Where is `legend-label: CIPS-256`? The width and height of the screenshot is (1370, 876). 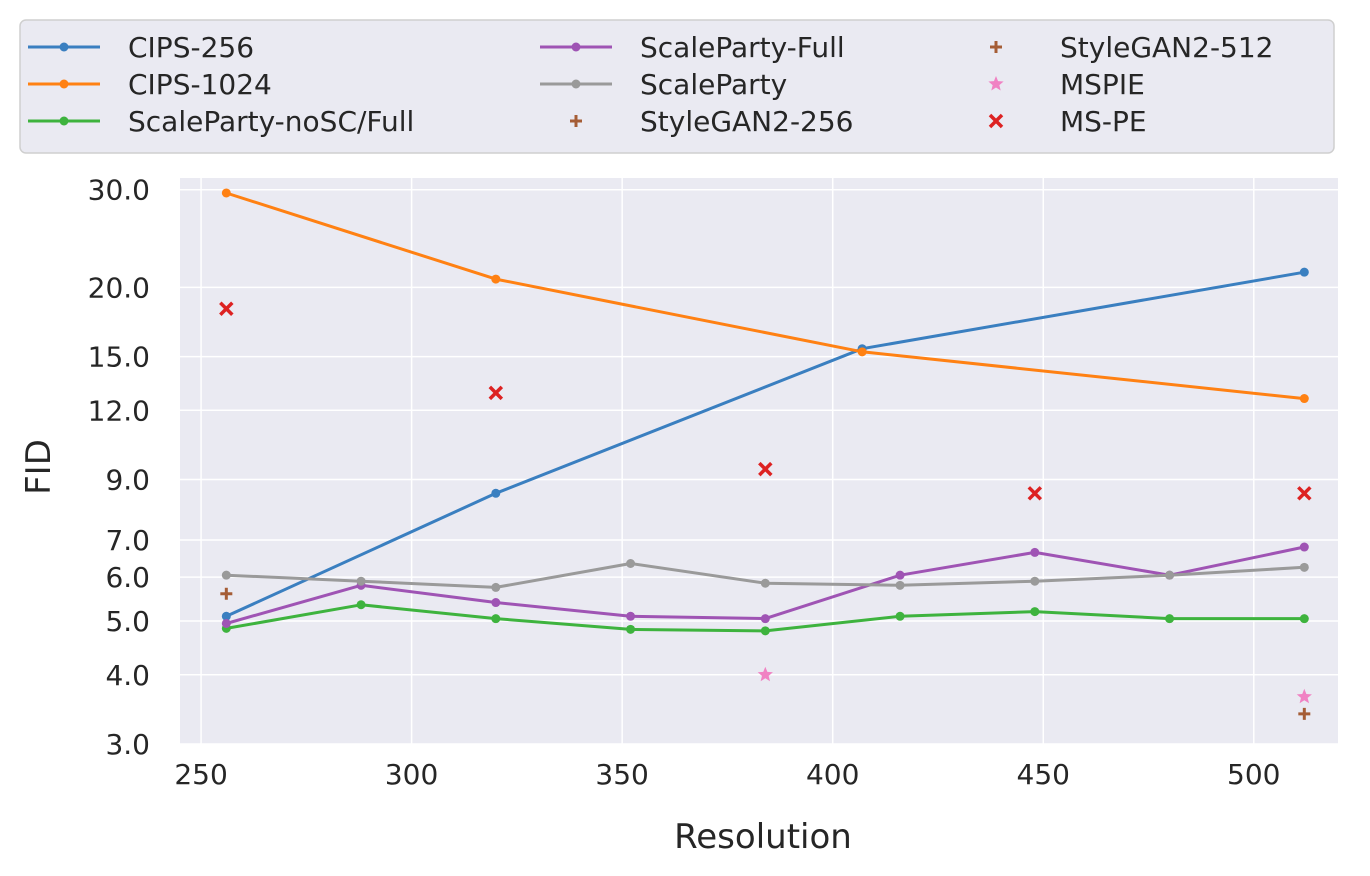
legend-label: CIPS-256 is located at coordinates (191, 47).